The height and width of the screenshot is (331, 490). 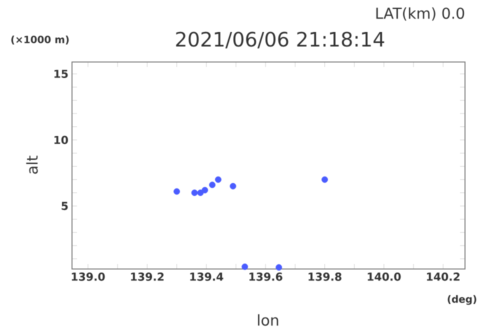 I want to click on x-tick-label: 139.6, so click(x=265, y=276).